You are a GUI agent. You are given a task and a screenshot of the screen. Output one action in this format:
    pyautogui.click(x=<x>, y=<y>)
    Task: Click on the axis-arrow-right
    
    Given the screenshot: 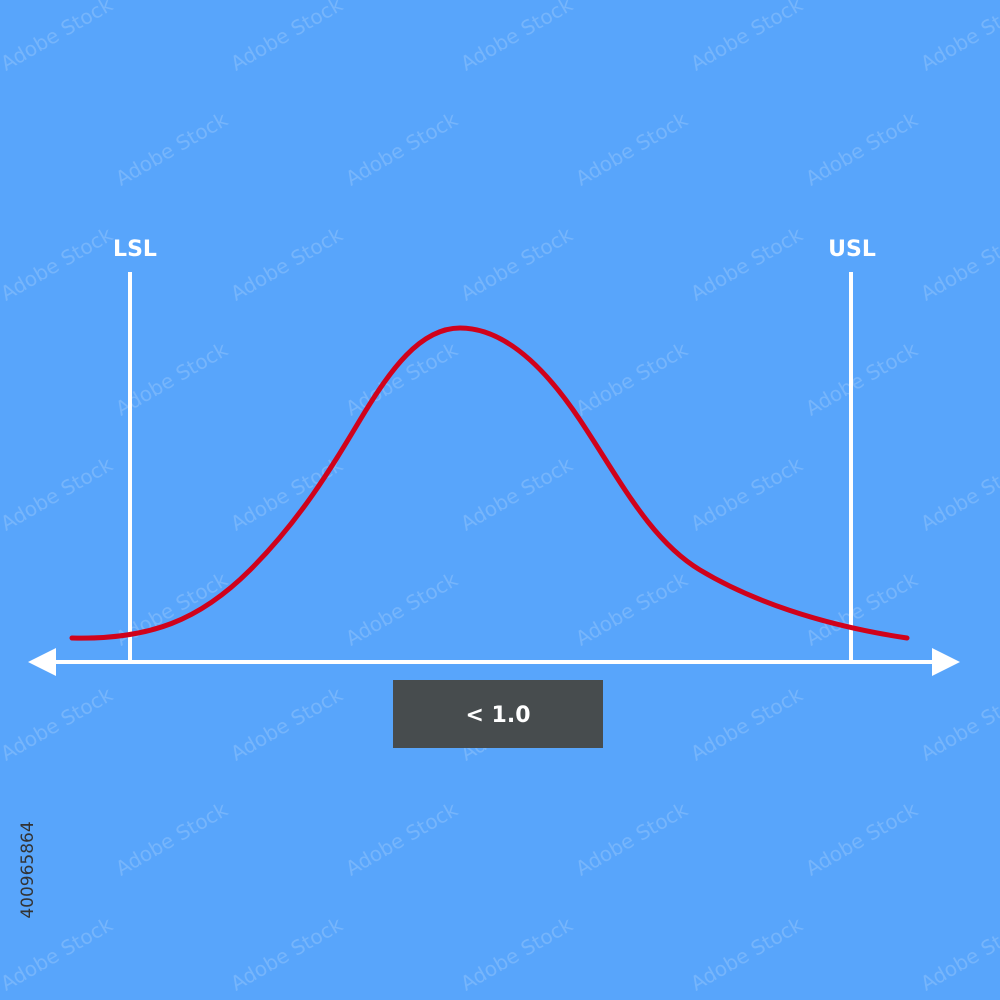 What is the action you would take?
    pyautogui.click(x=946, y=662)
    